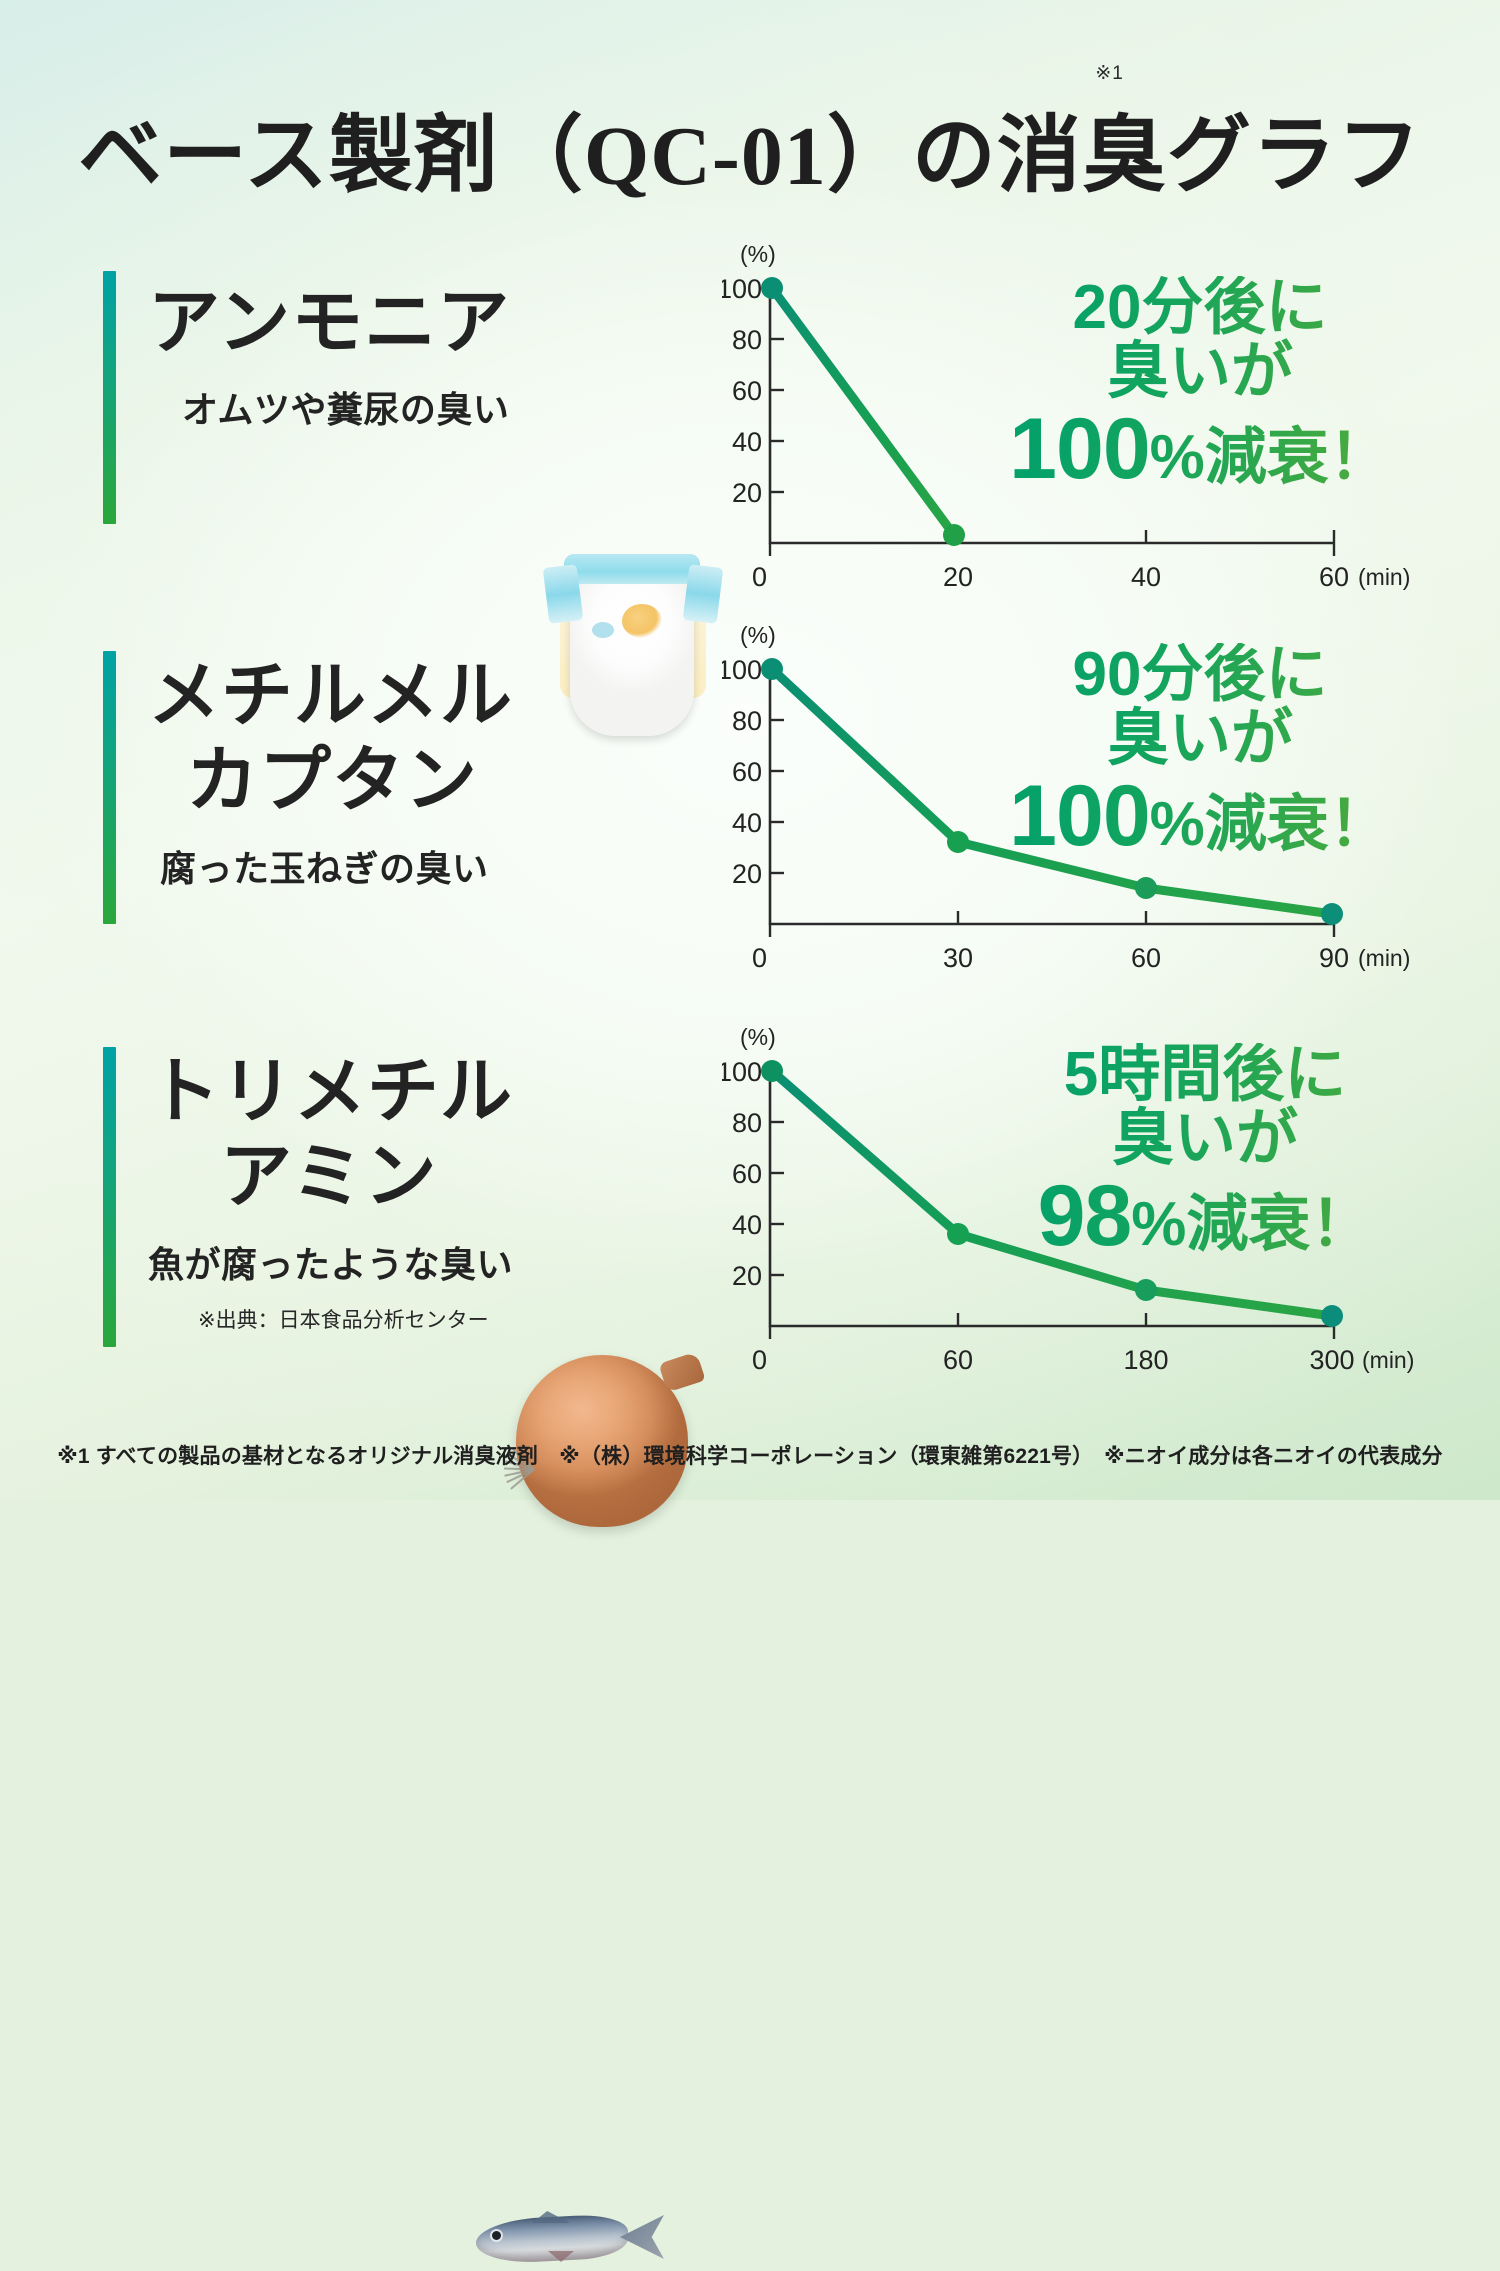 This screenshot has height=2271, width=1500. I want to click on data-point-30min, so click(958, 842).